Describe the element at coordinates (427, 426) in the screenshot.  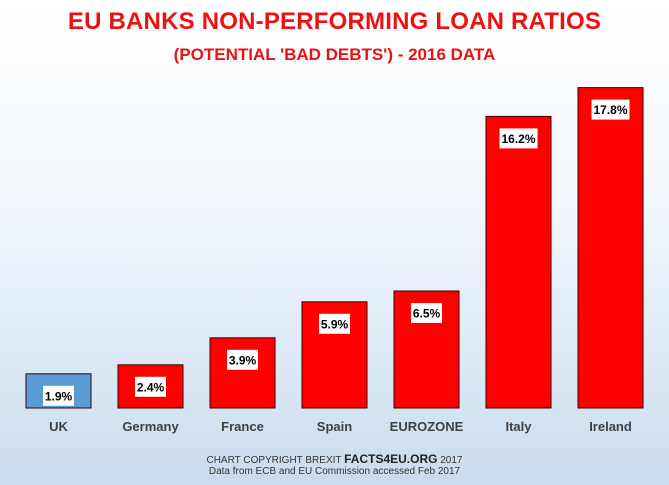
I see `x-tick-eurozone: EUROZONE` at that location.